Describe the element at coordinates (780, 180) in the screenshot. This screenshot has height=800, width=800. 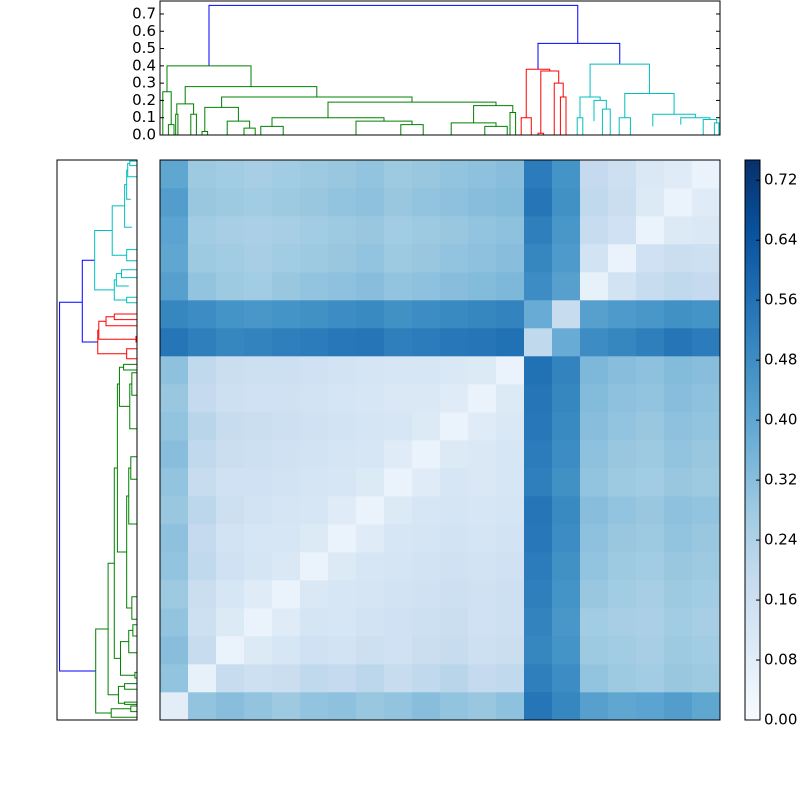
I see `colorbar-tick-label: 0.72` at that location.